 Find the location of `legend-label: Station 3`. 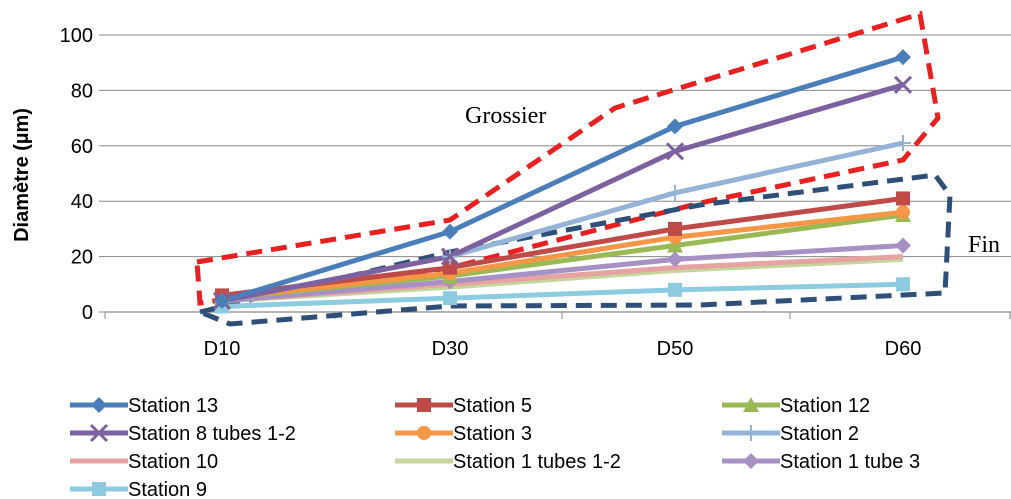

legend-label: Station 3 is located at coordinates (492, 434).